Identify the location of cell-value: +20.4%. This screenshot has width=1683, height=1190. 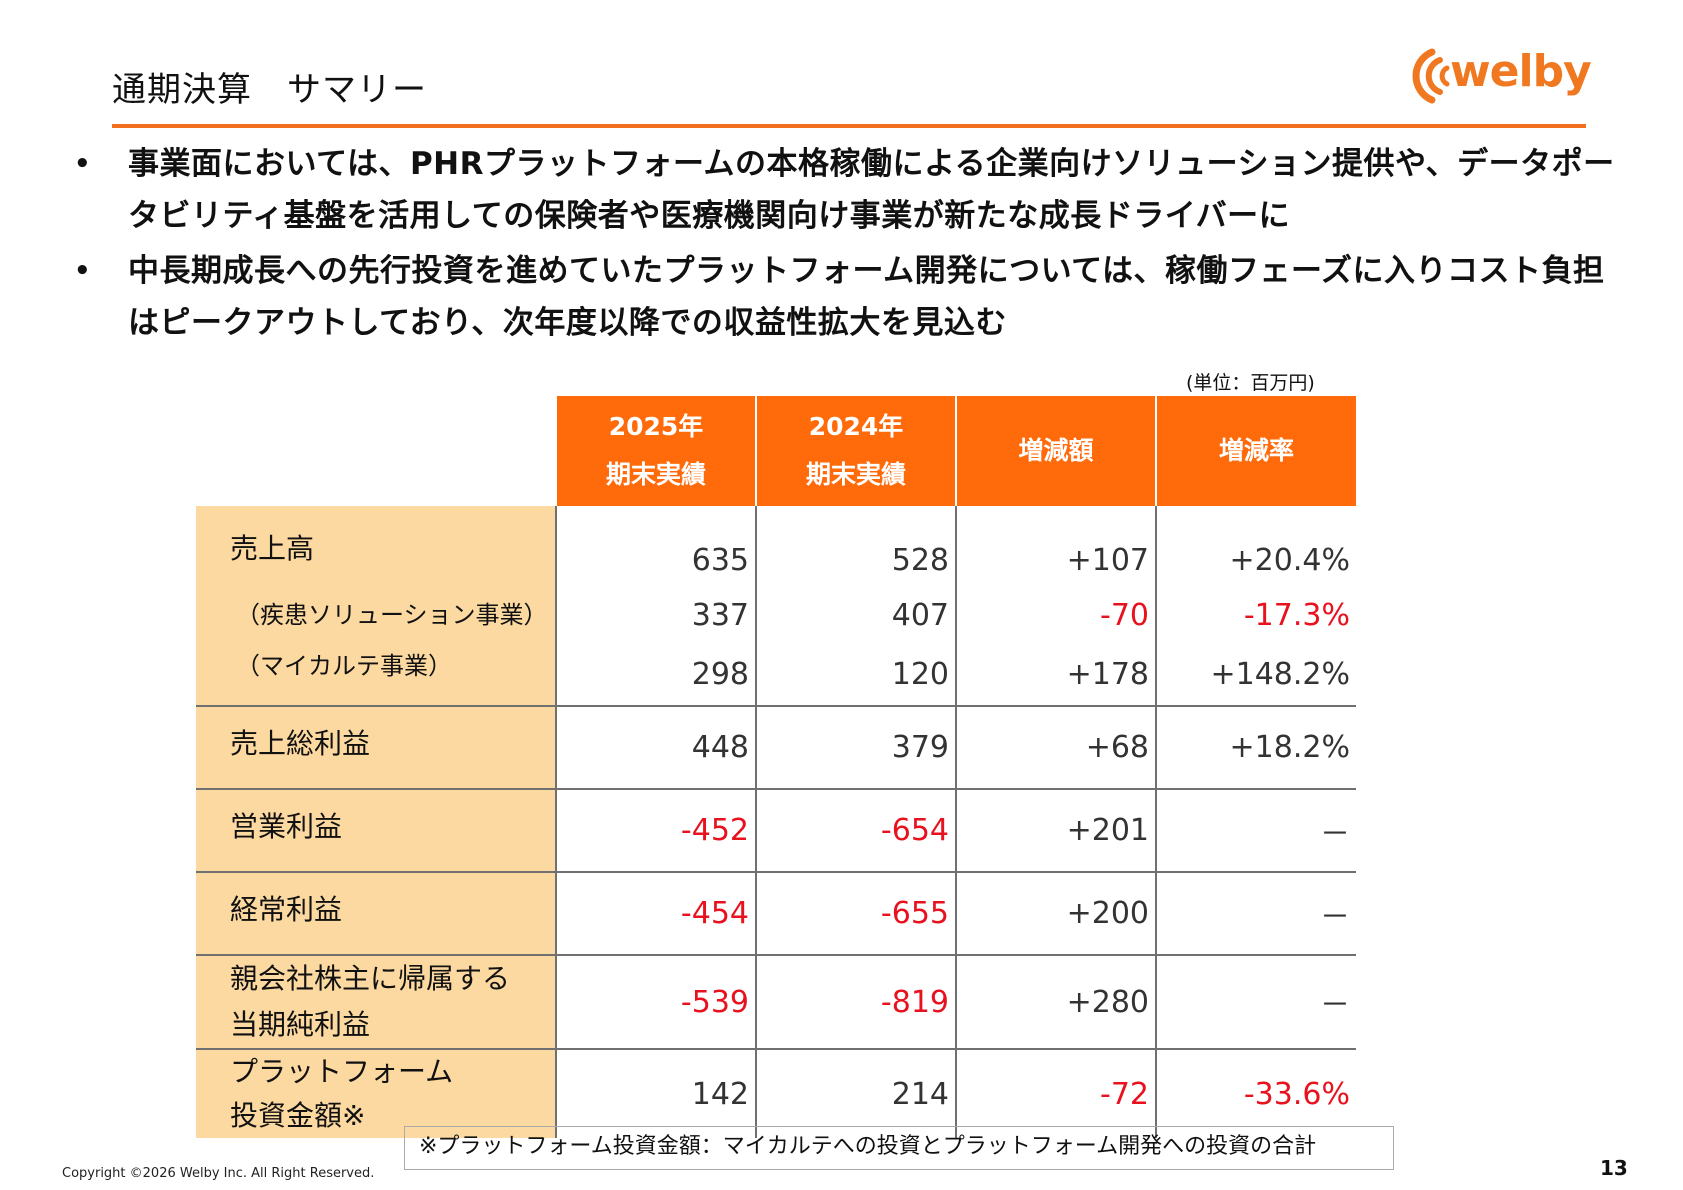
(1255, 546).